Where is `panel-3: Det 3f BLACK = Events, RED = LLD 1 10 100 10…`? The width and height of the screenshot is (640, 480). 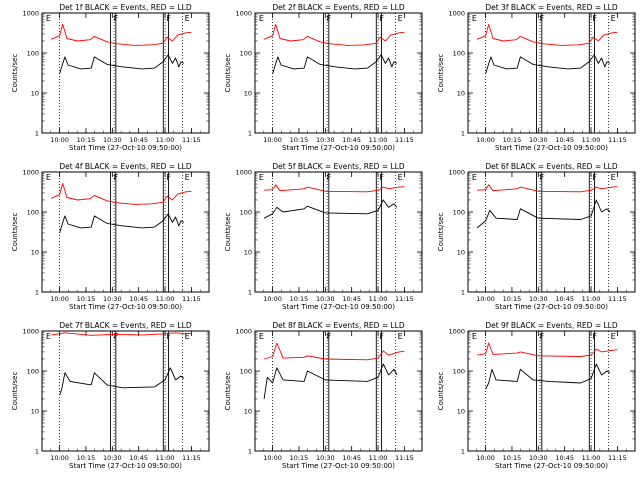
panel-3: Det 3f BLACK = Events, RED = LLD 1 10 100 10… is located at coordinates (536, 77).